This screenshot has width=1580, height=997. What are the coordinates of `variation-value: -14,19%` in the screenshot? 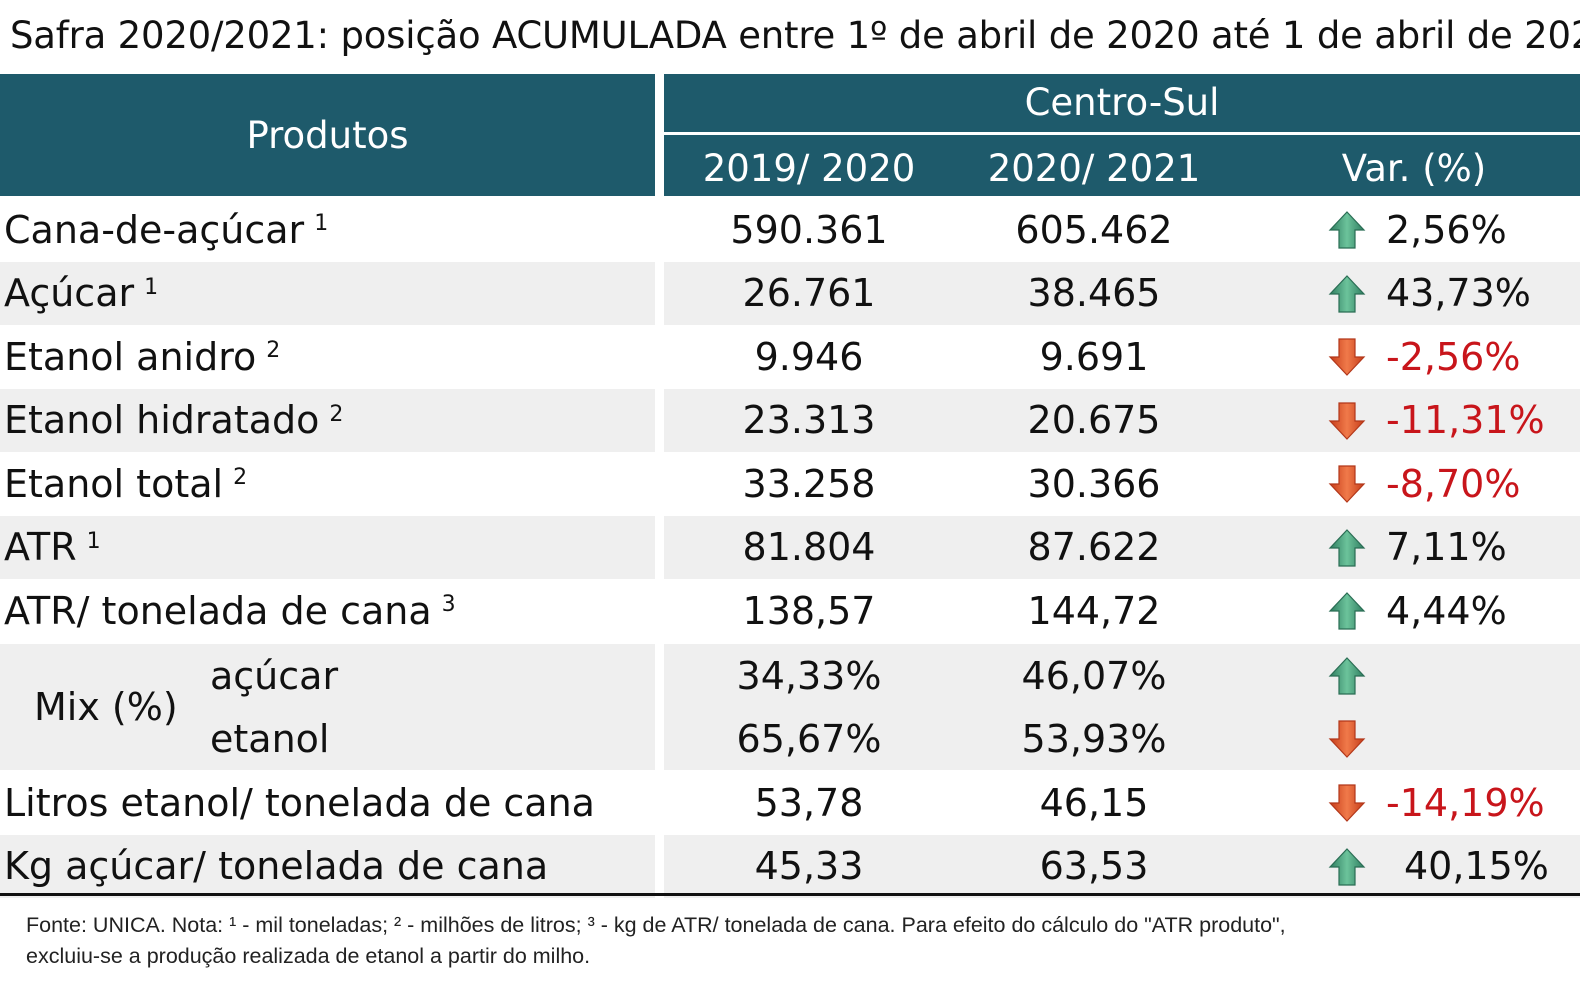 It's located at (1465, 802).